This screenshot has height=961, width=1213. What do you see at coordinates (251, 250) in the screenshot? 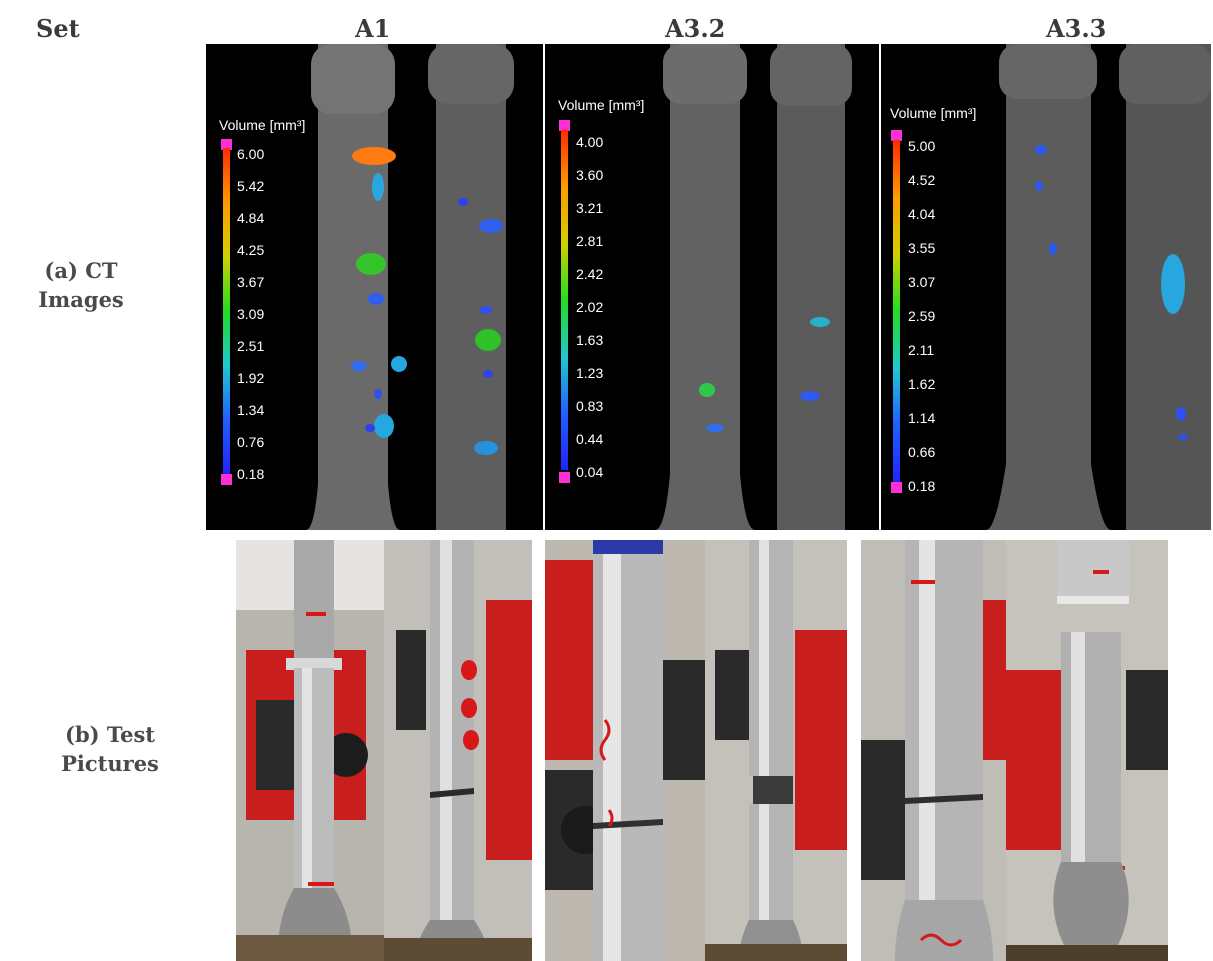
I see `ct-tick-a1: 4.25` at bounding box center [251, 250].